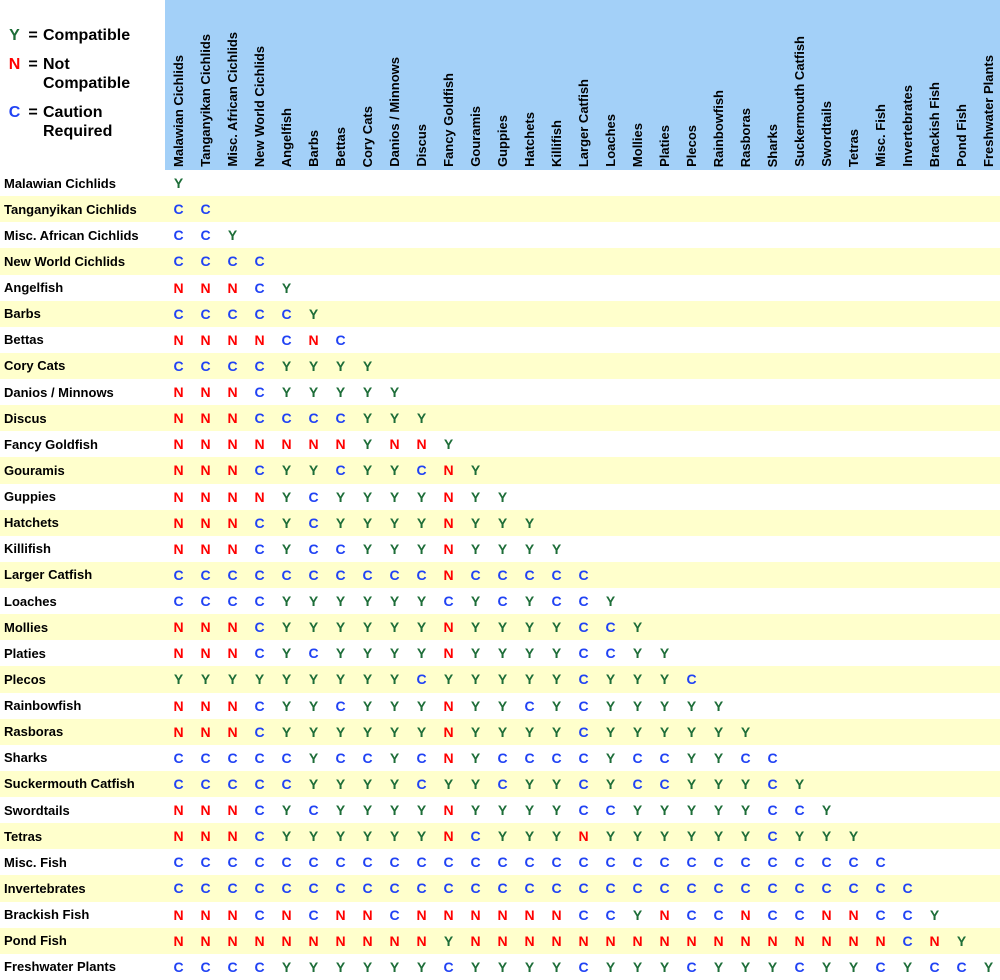 The image size is (1000, 980). Describe the element at coordinates (583, 122) in the screenshot. I see `column-header-label: Larger Catfish` at that location.